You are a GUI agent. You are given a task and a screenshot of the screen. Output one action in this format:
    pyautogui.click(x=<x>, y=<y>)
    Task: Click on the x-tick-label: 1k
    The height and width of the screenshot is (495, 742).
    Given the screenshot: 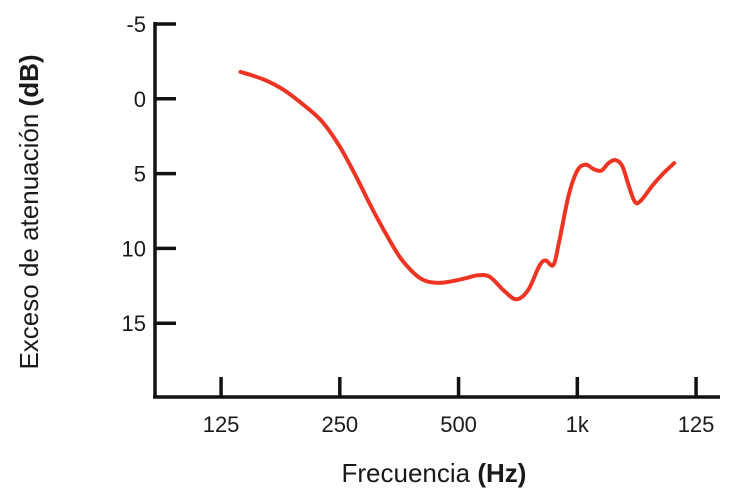 What is the action you would take?
    pyautogui.click(x=578, y=424)
    